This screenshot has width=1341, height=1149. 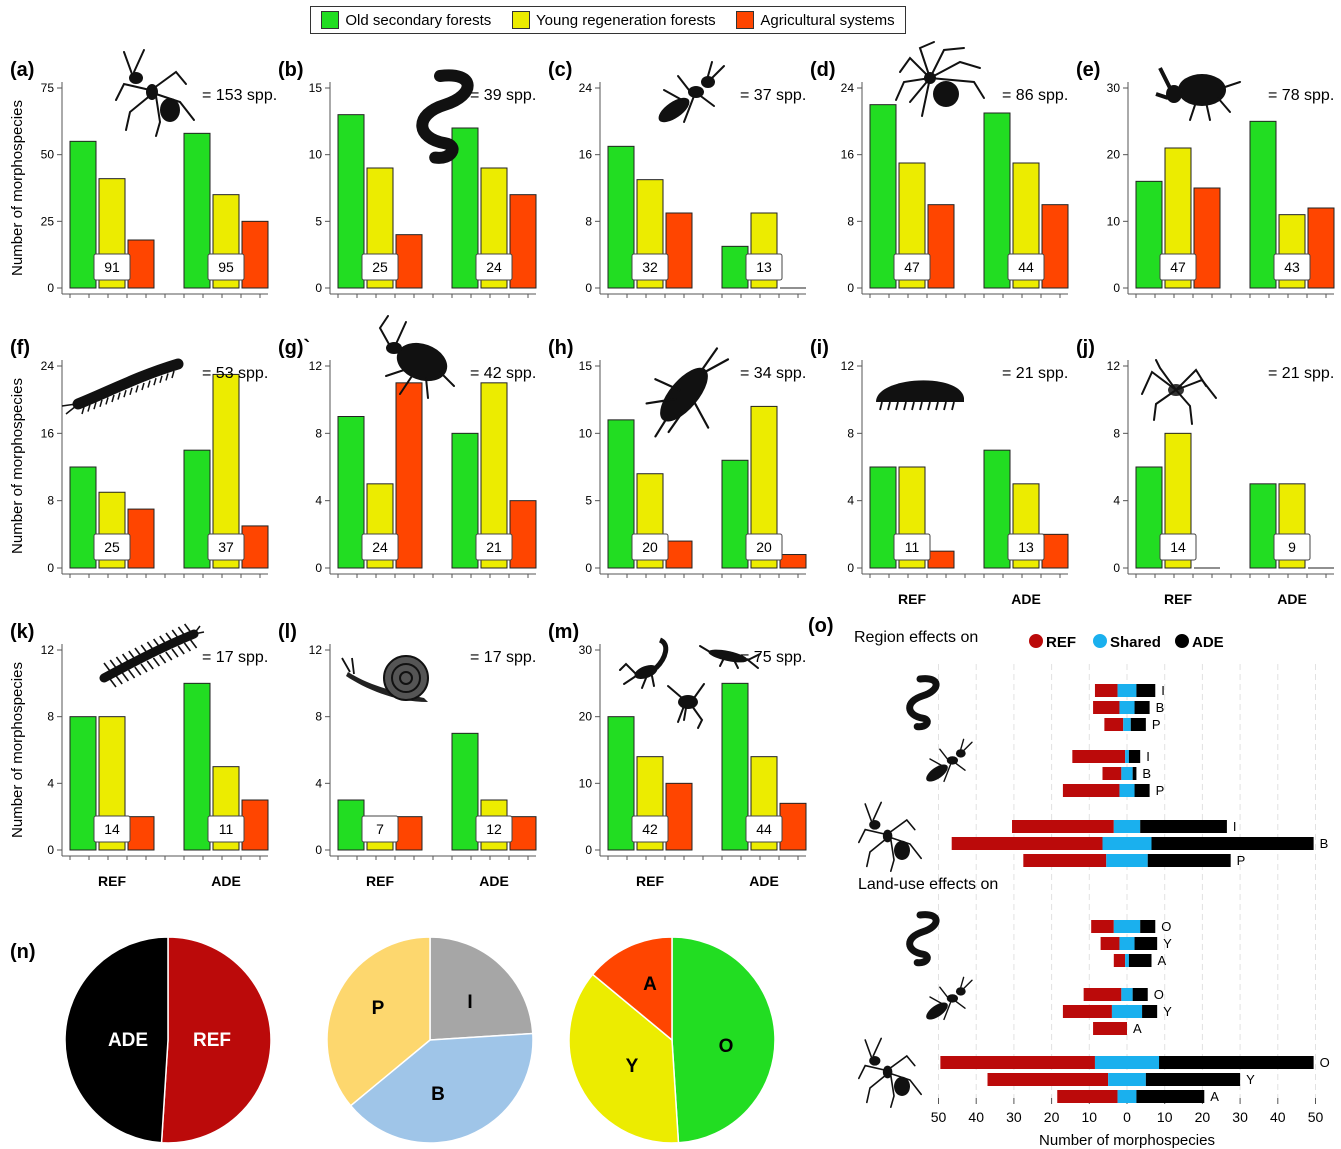 I want to click on count-box-label: 11, so click(x=226, y=829).